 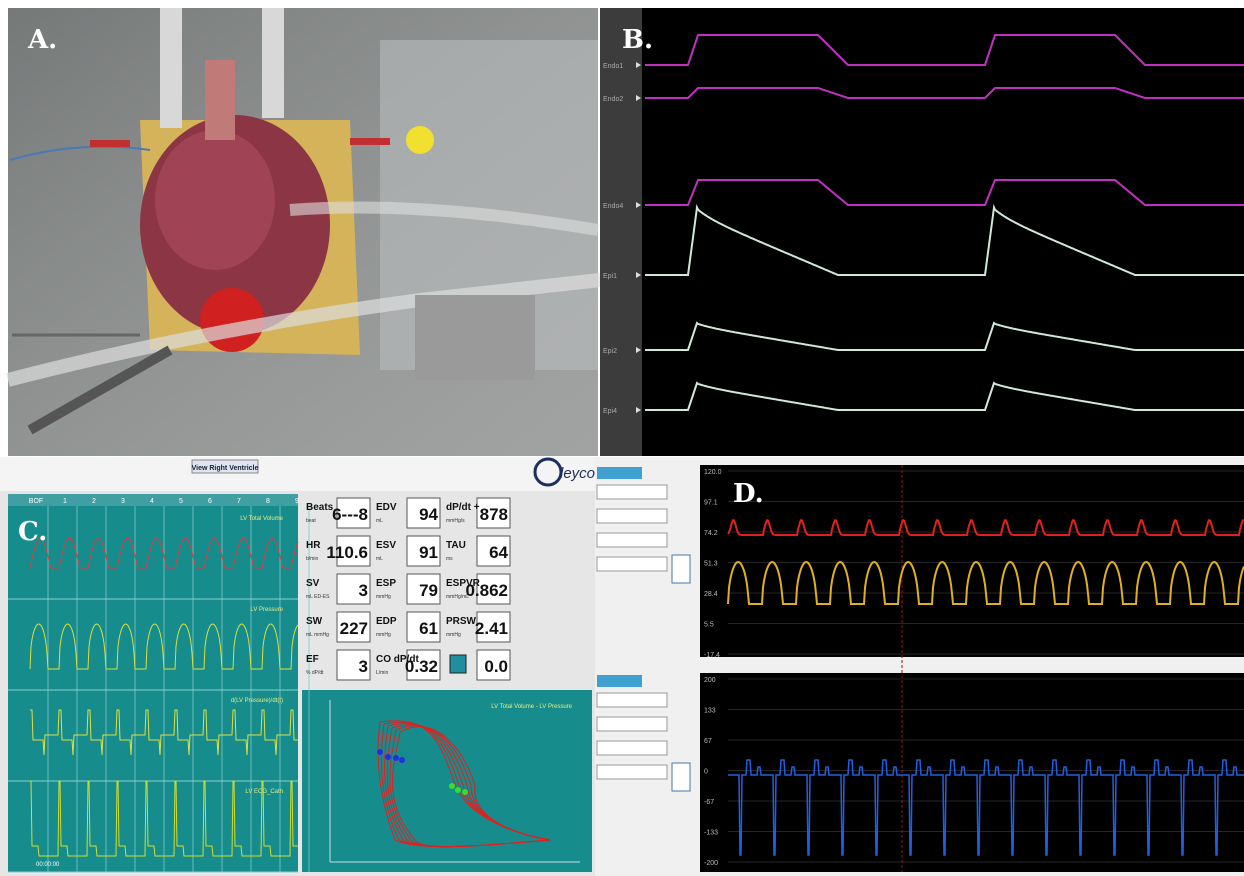 I want to click on panel-label: B., so click(x=637, y=40).